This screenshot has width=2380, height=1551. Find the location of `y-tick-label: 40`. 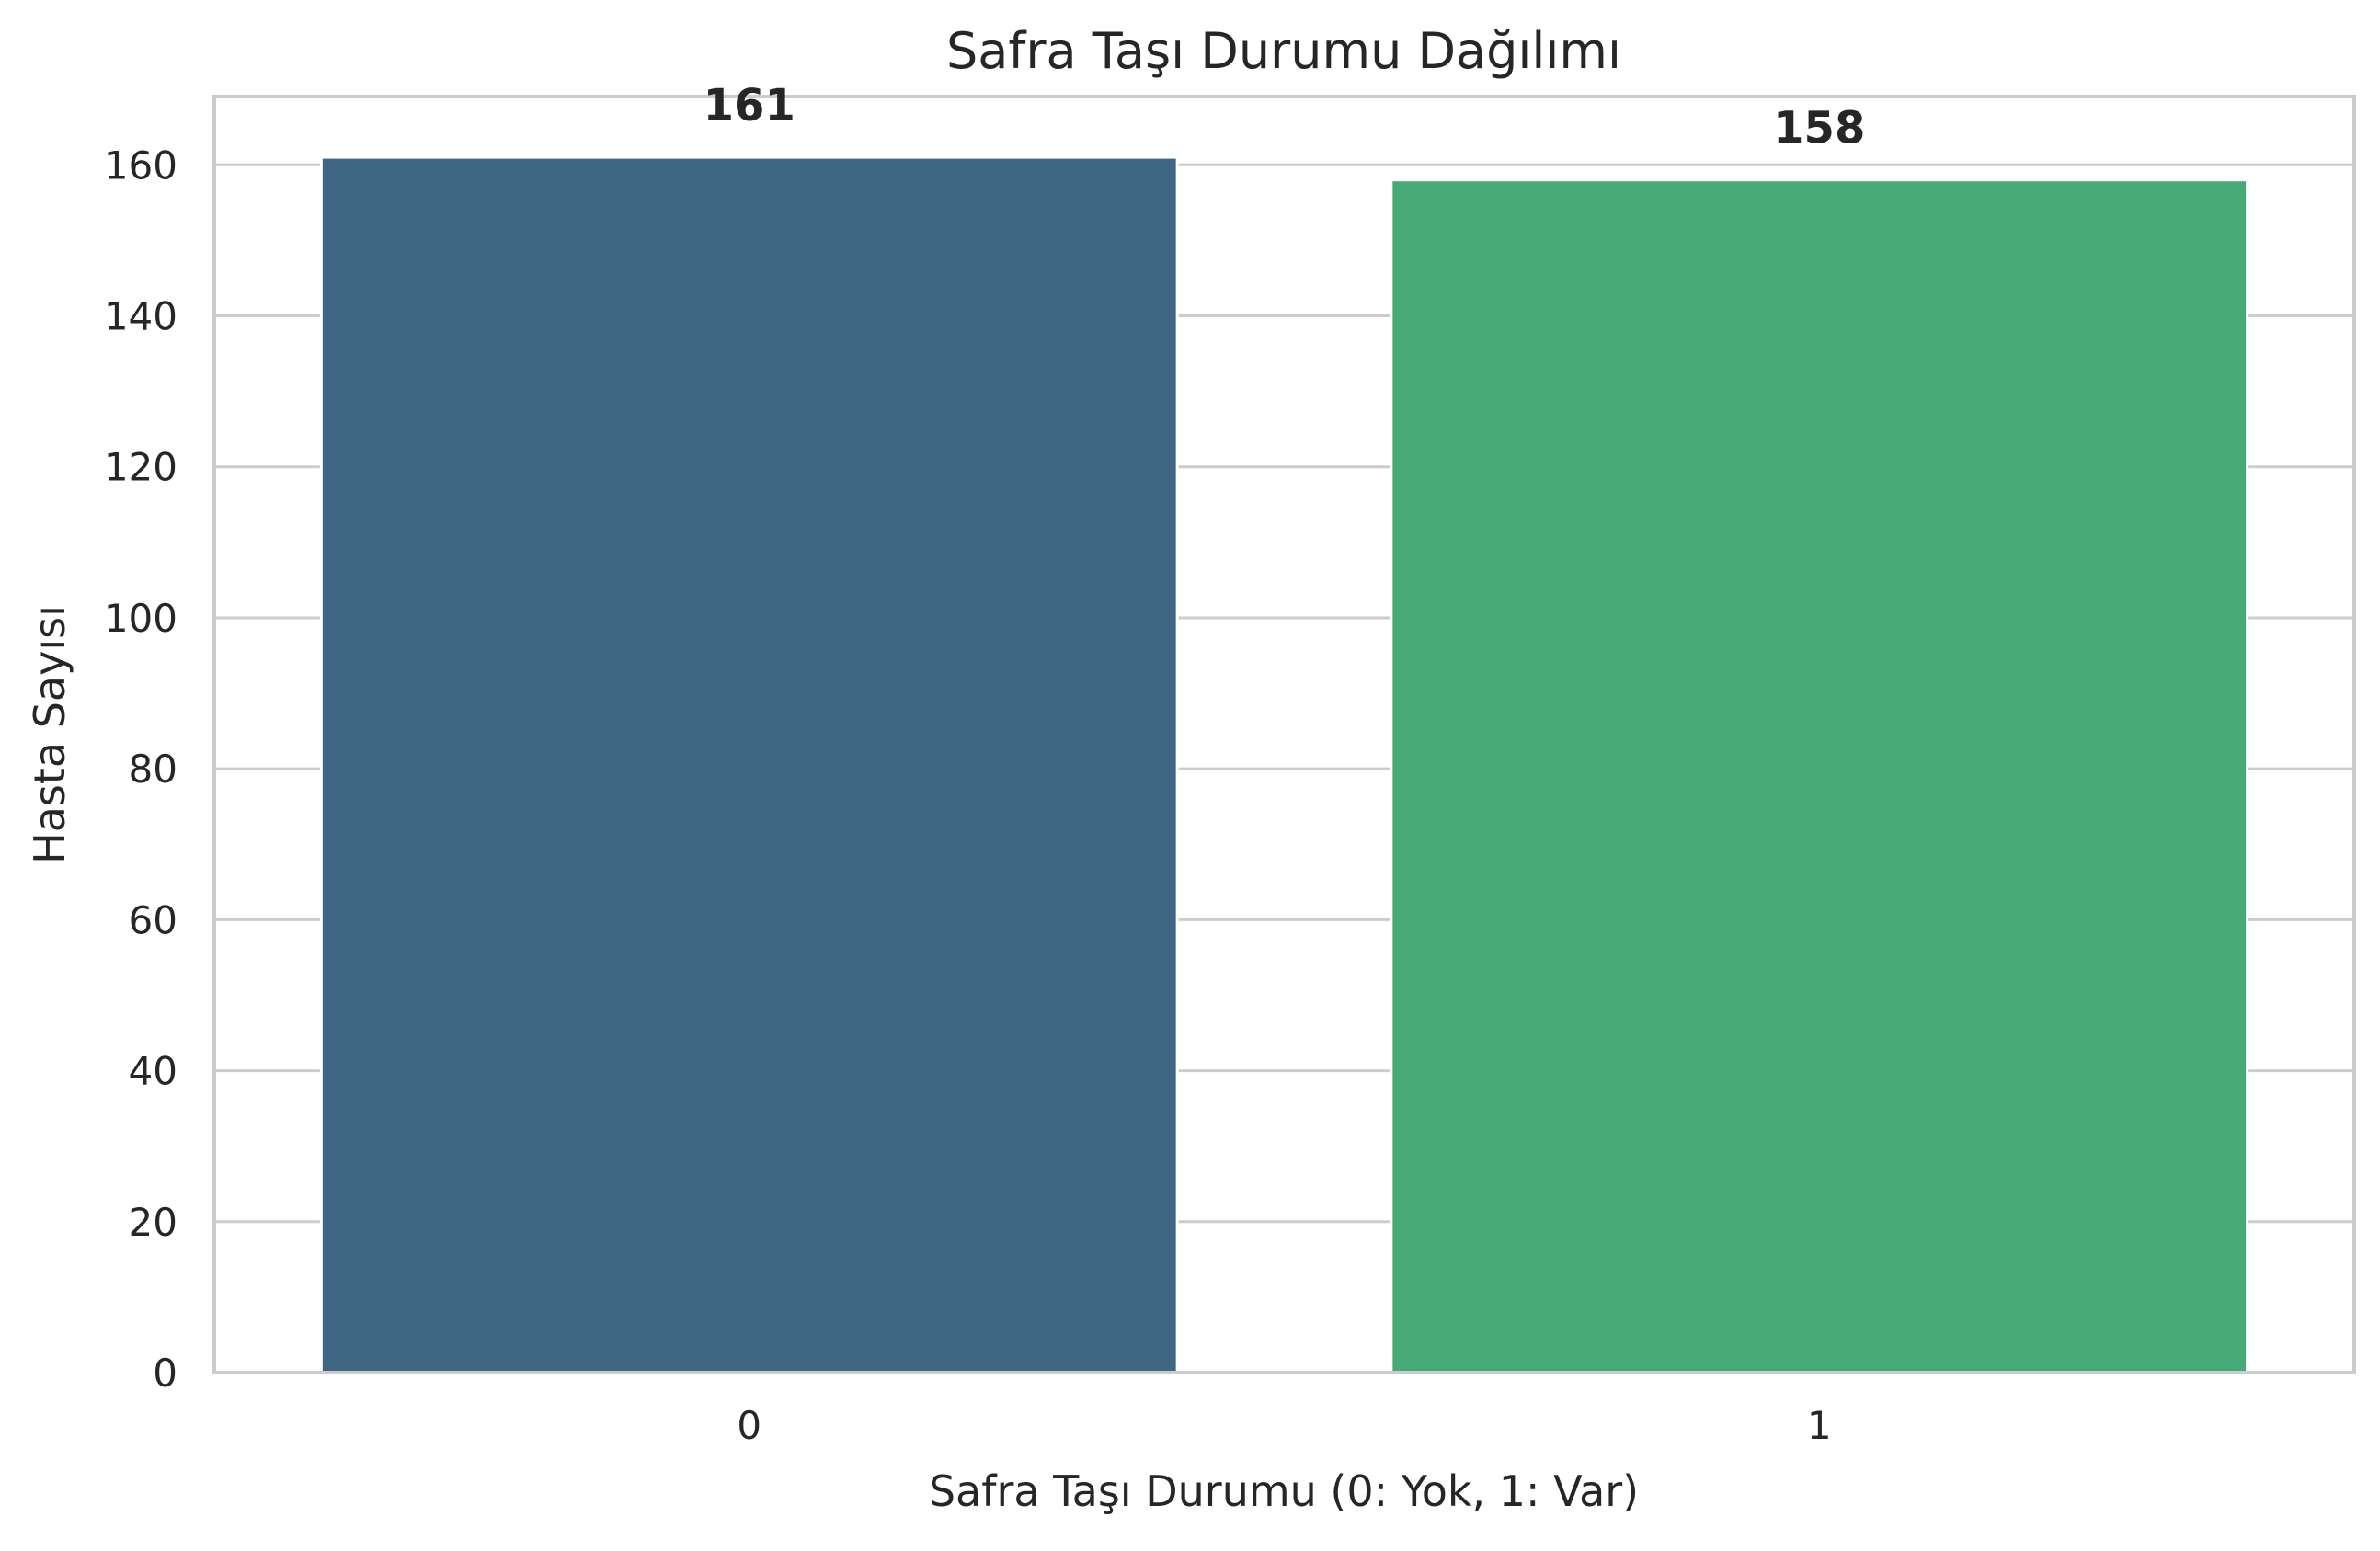

y-tick-label: 40 is located at coordinates (153, 1071).